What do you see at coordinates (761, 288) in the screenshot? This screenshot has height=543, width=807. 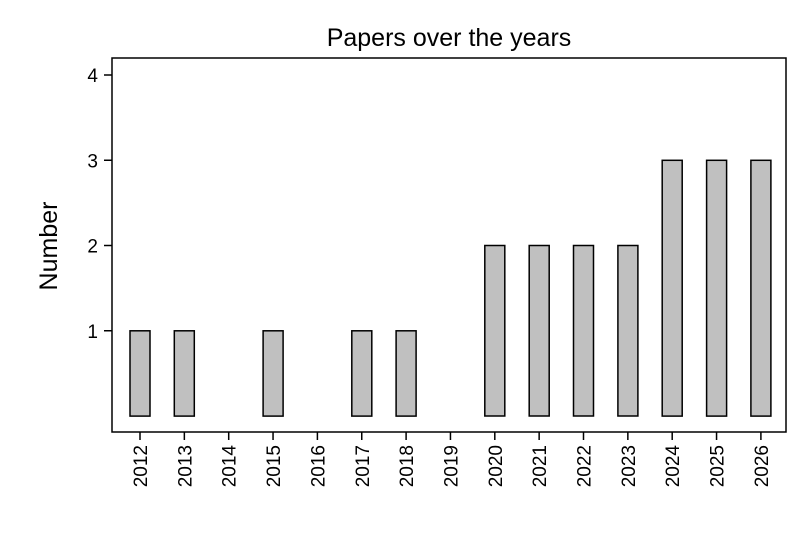 I see `bar-2026` at bounding box center [761, 288].